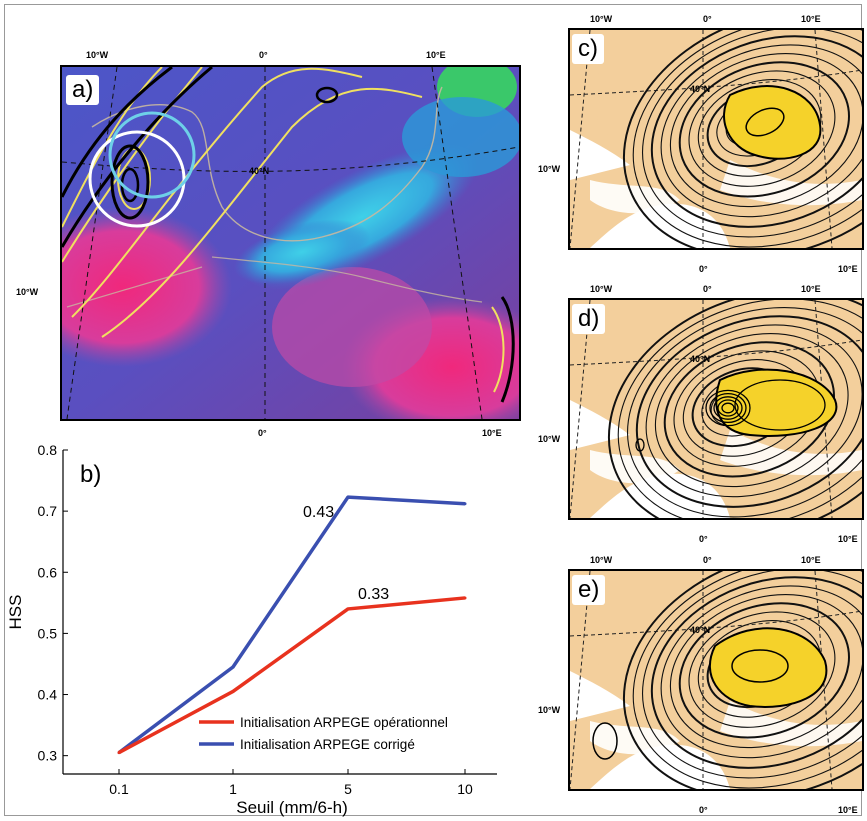 Image resolution: width=867 pixels, height=821 pixels. Describe the element at coordinates (707, 289) in the screenshot. I see `panel-d-coord-top-0: 0°` at that location.